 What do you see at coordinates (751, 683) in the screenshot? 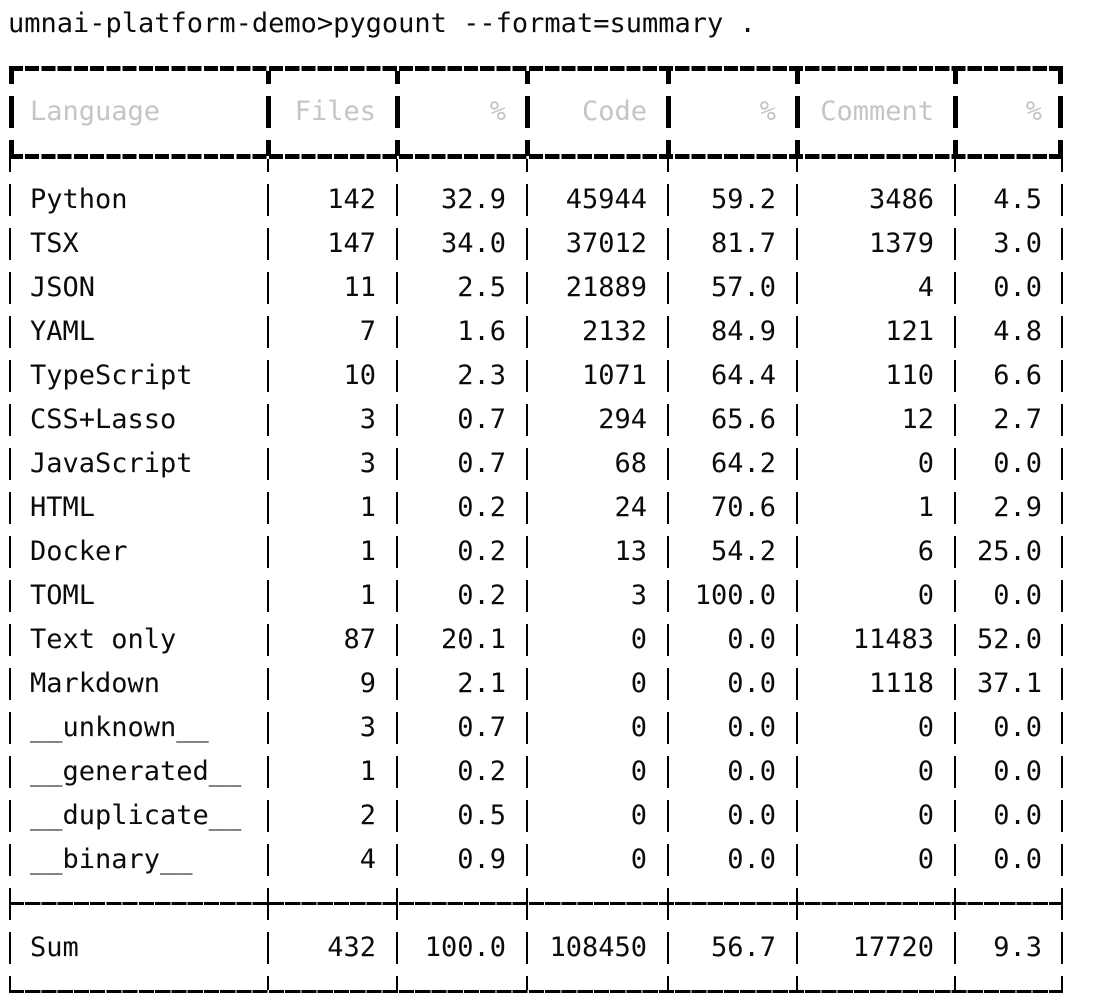
I see `cell-code-pct: 0.0` at bounding box center [751, 683].